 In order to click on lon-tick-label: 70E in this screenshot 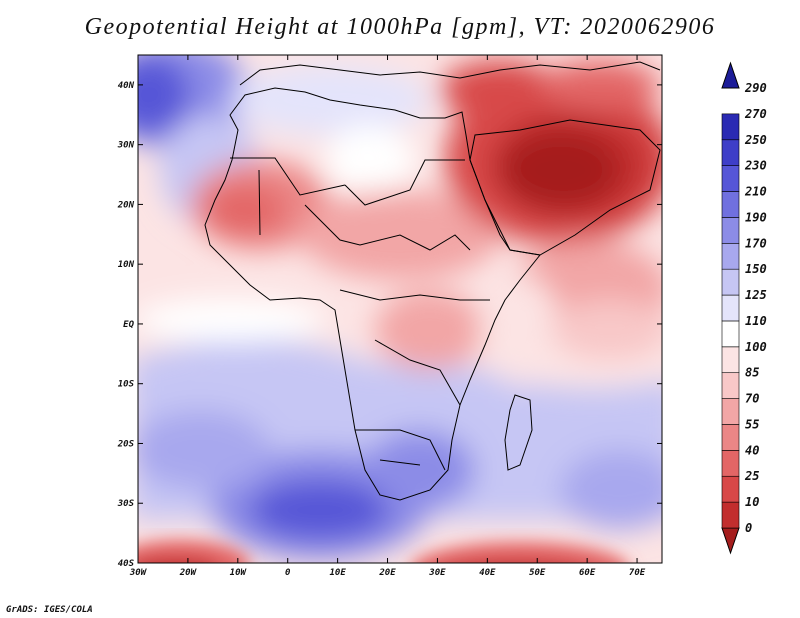, I will do `click(637, 573)`.